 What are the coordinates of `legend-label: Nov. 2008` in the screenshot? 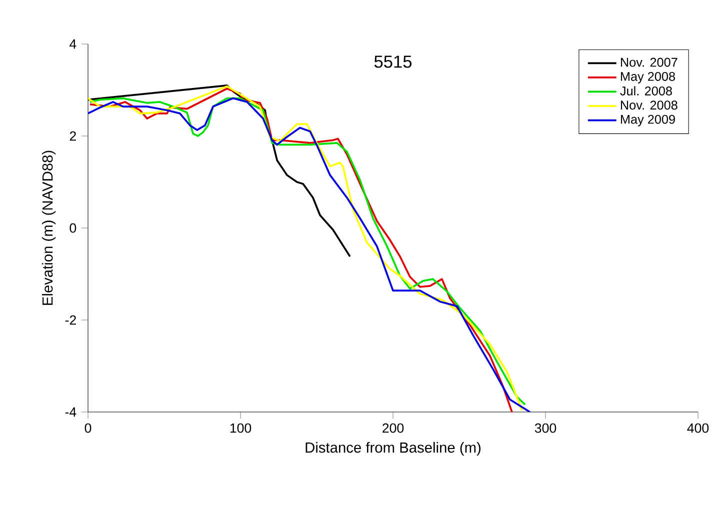 It's located at (649, 105).